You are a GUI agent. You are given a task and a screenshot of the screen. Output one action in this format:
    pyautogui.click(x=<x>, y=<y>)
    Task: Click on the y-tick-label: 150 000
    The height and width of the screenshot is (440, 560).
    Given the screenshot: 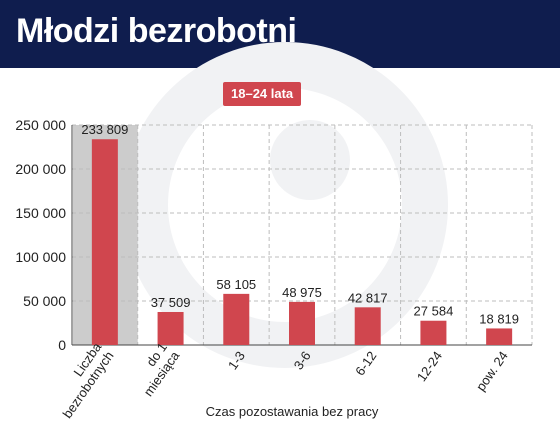 What is the action you would take?
    pyautogui.click(x=40, y=213)
    